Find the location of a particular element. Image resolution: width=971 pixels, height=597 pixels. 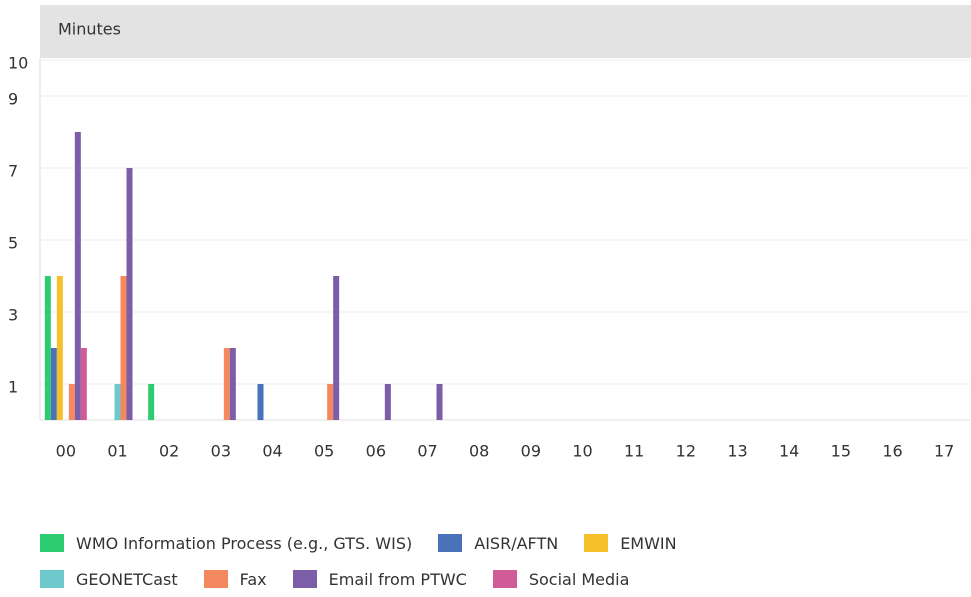

legend-item: Fax is located at coordinates (235, 579).